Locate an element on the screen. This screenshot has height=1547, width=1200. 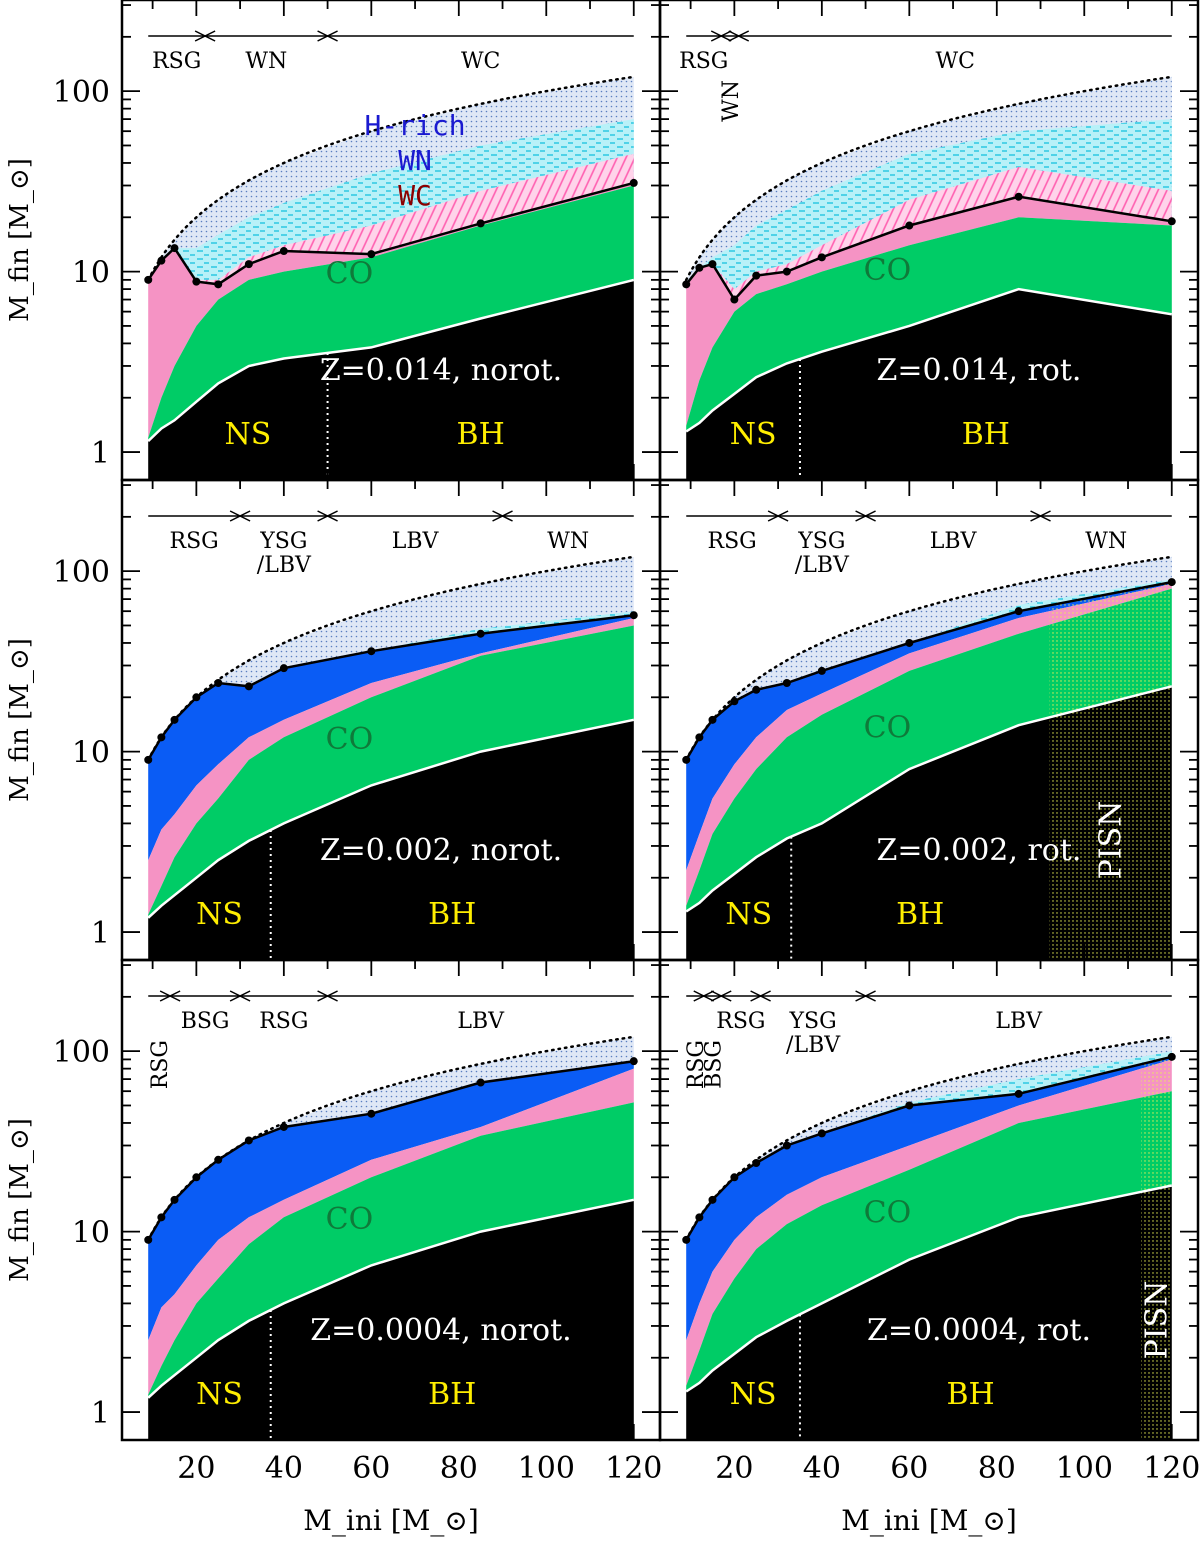
y-tick-label: 100 is located at coordinates (81, 572).